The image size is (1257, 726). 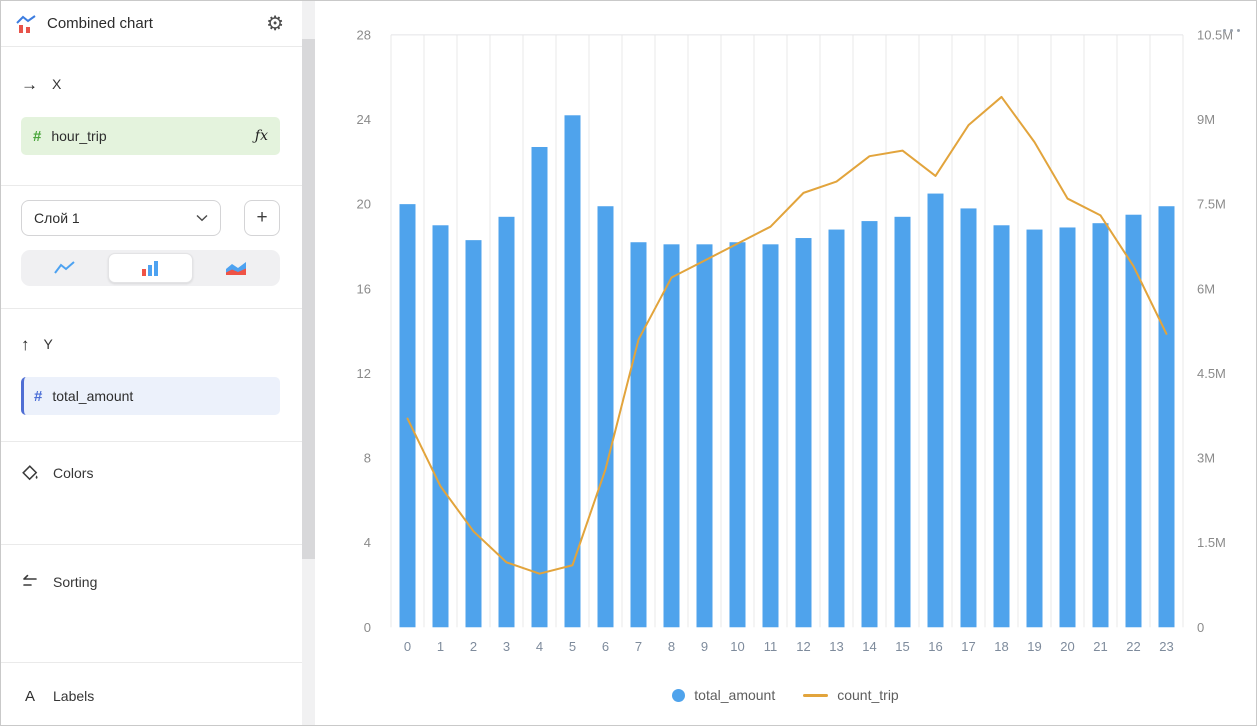 What do you see at coordinates (704, 646) in the screenshot?
I see `svg-text: 9` at bounding box center [704, 646].